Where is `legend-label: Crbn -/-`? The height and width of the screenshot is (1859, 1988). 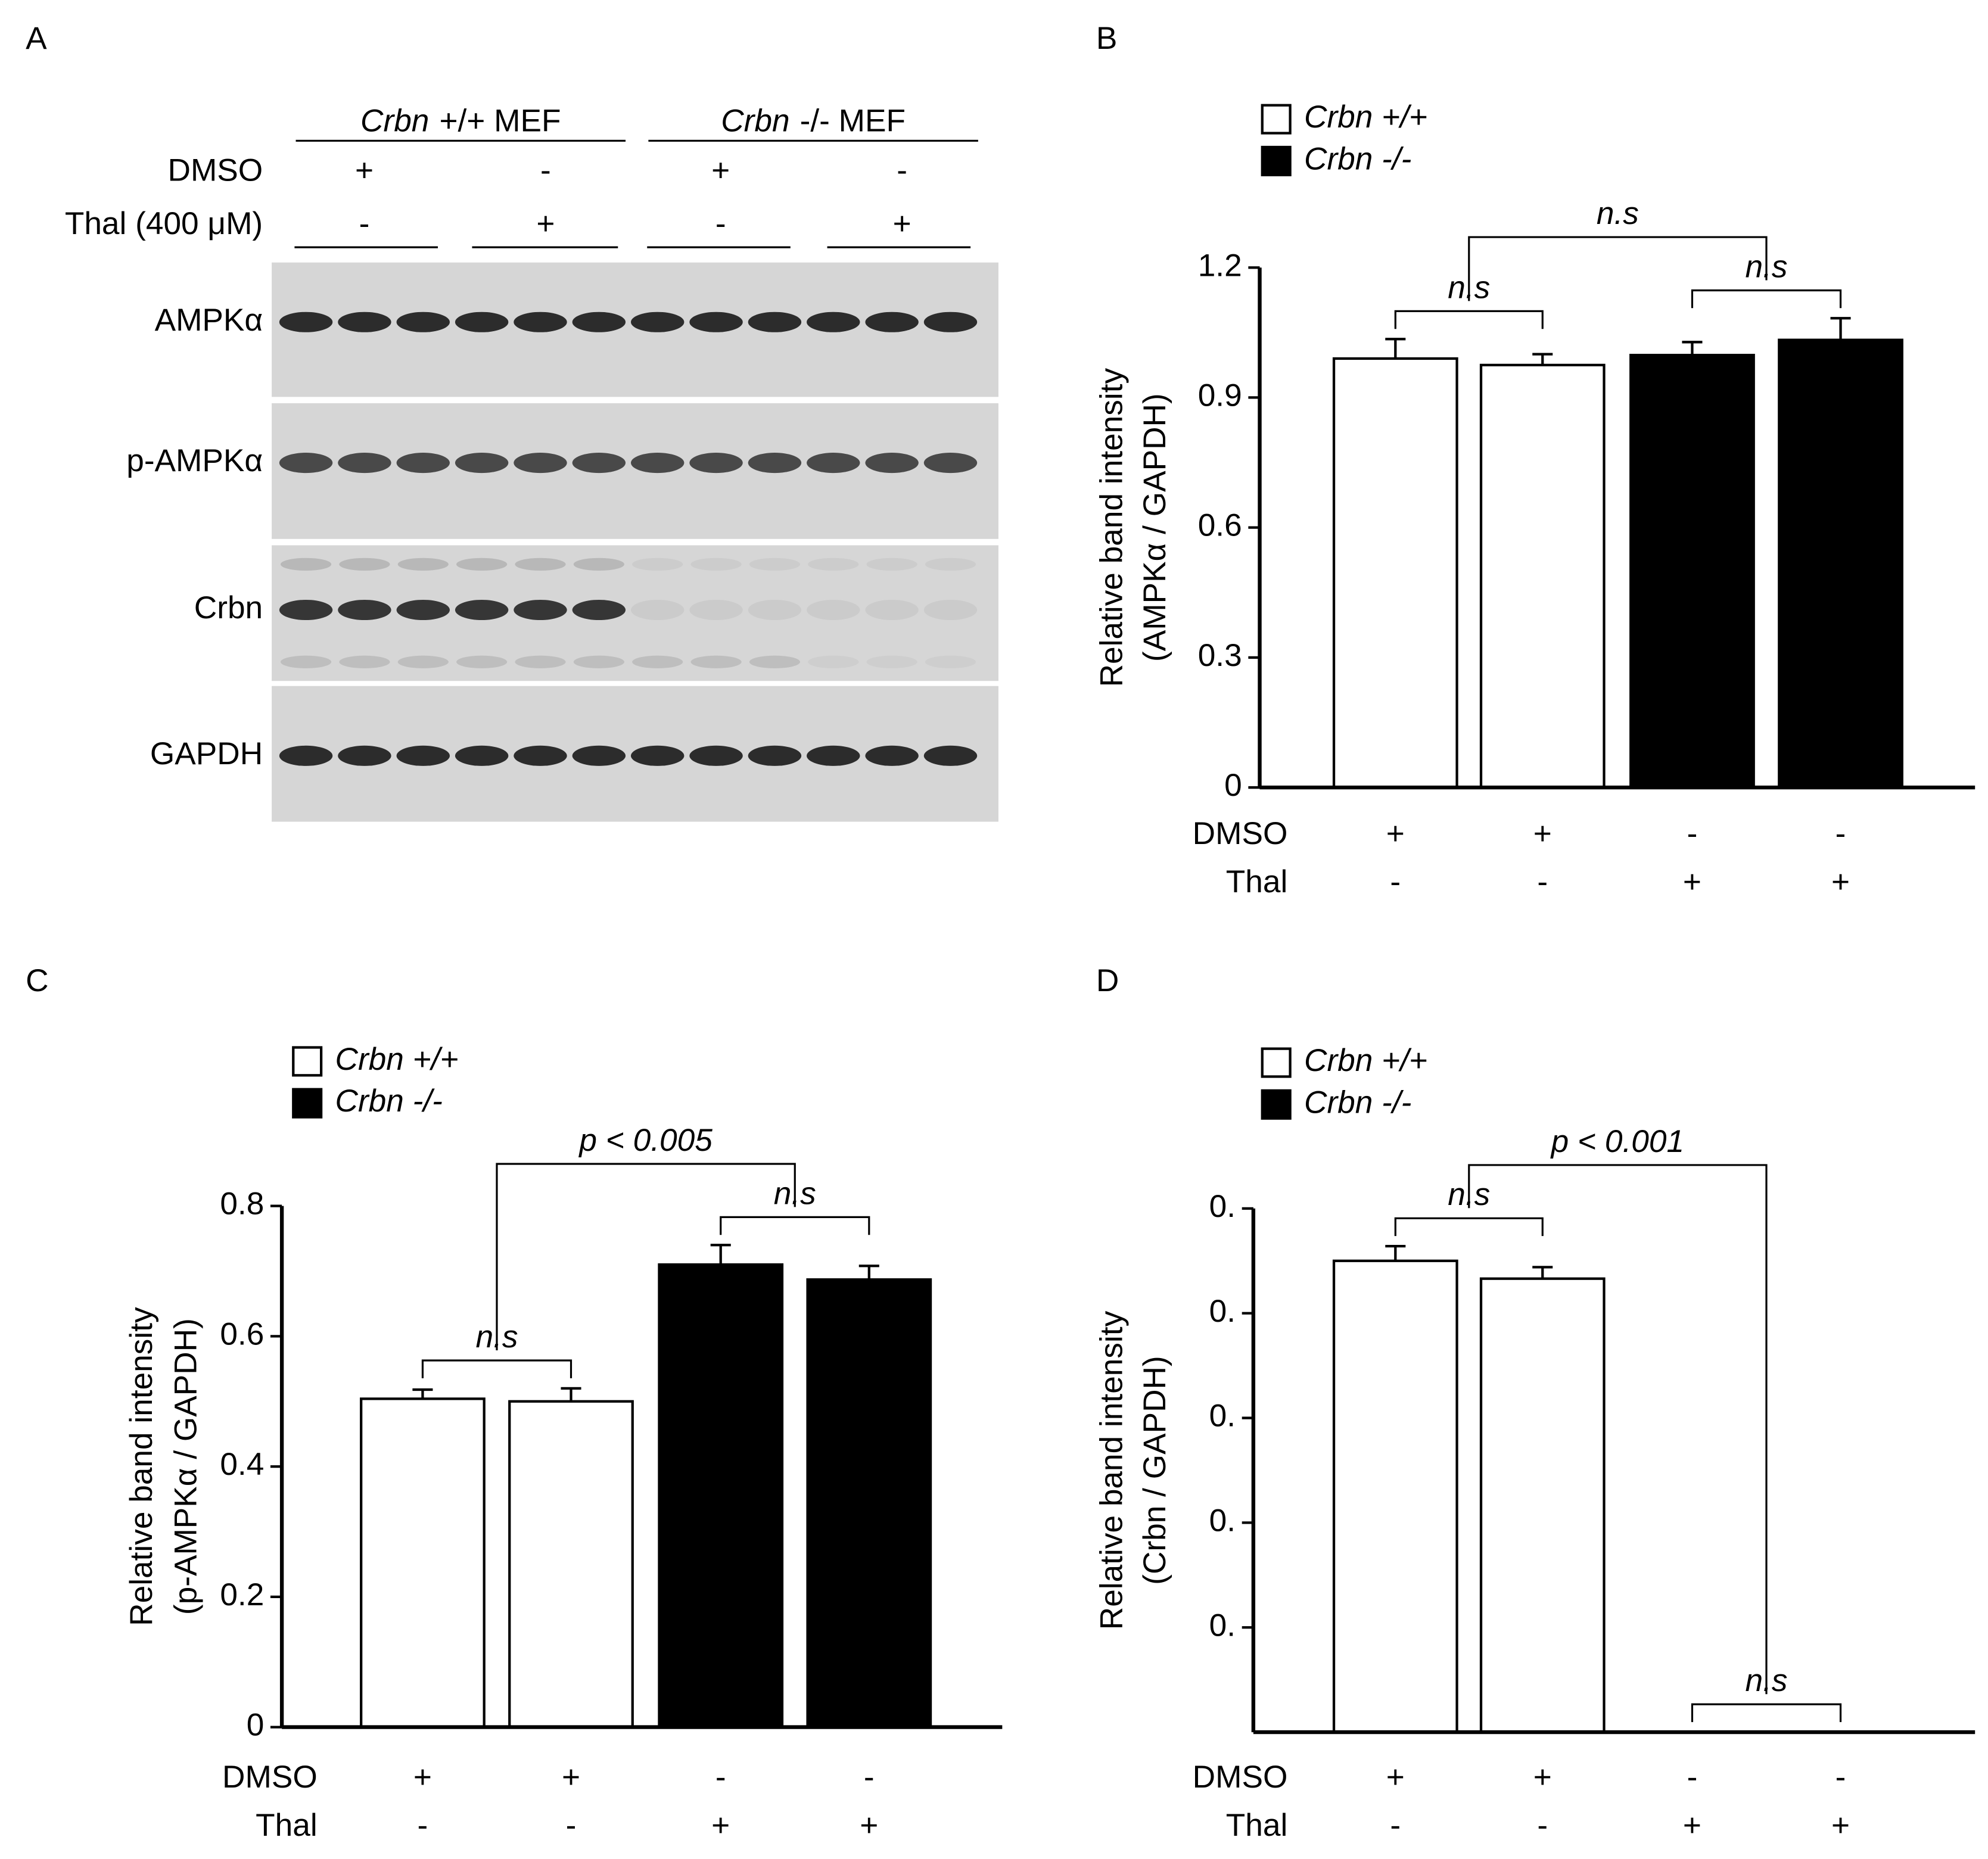 legend-label: Crbn -/- is located at coordinates (1357, 158).